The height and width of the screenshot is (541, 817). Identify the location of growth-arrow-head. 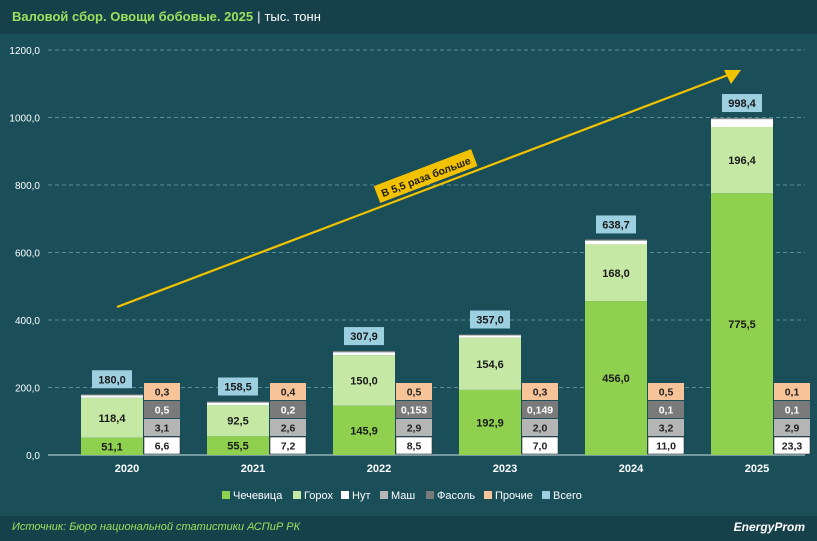
(732, 77).